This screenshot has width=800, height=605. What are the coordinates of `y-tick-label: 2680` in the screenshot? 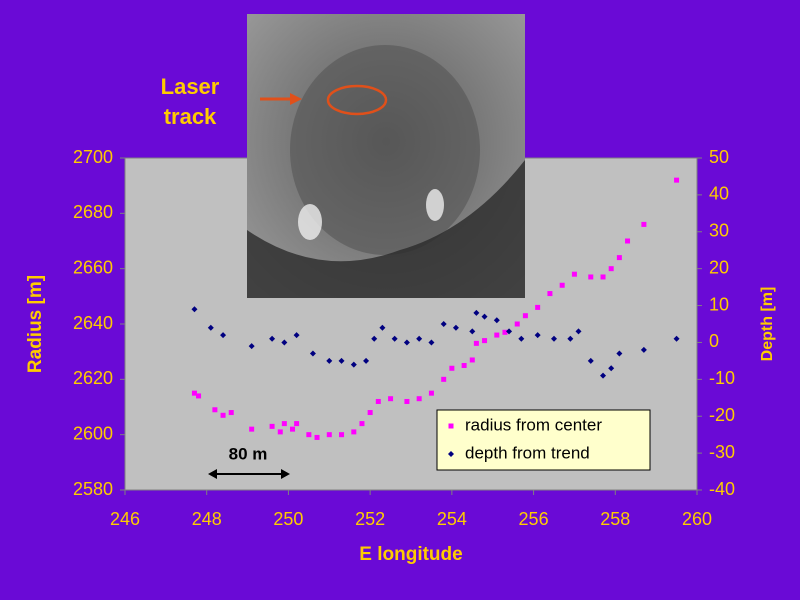 It's located at (93, 212).